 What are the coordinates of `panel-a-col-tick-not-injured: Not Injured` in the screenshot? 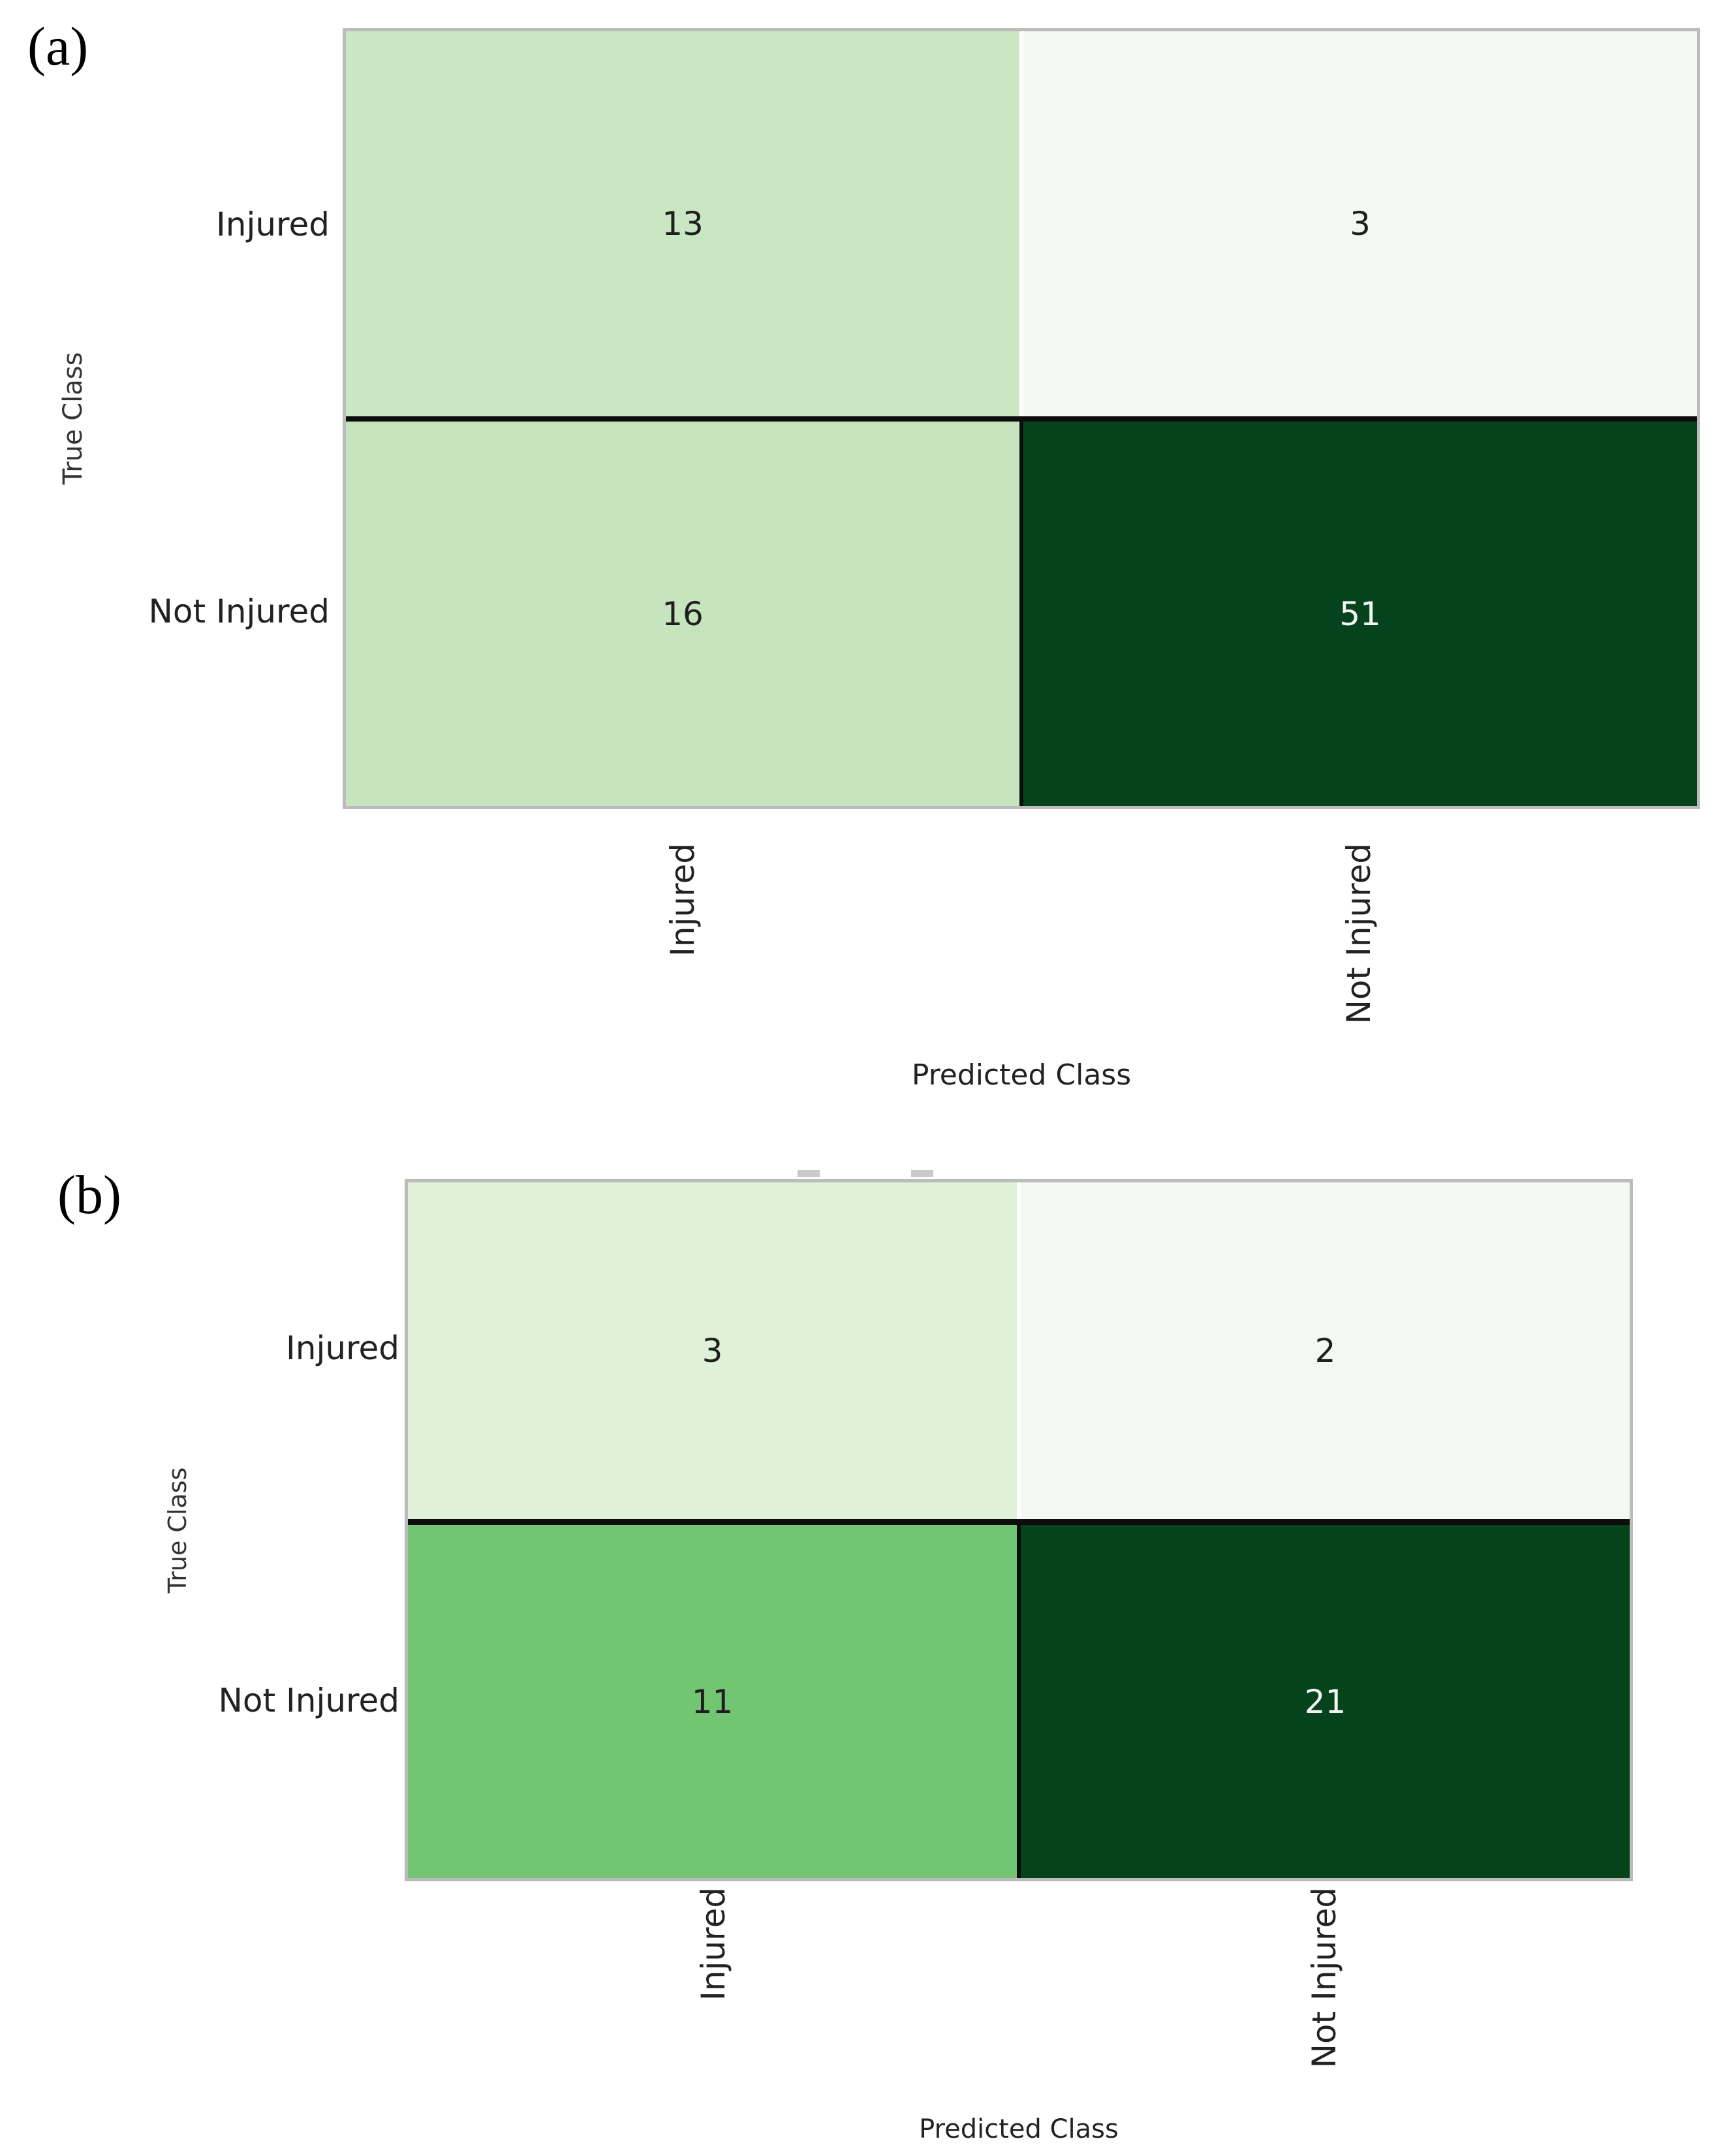 It's located at (1359, 934).